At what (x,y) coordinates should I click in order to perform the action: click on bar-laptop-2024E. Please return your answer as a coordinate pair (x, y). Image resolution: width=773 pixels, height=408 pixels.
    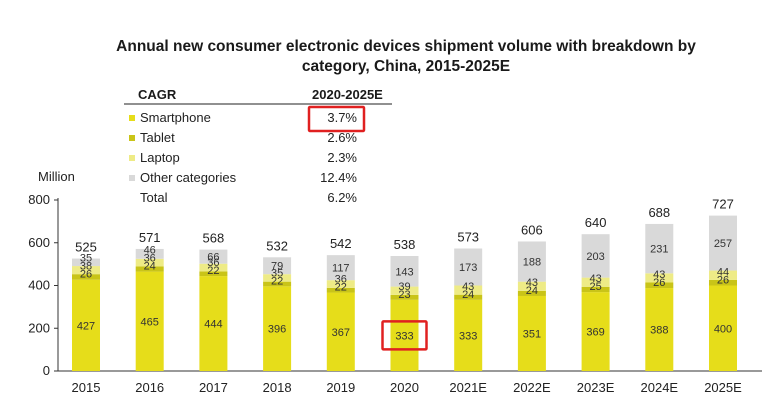
    Looking at the image, I should click on (659, 278).